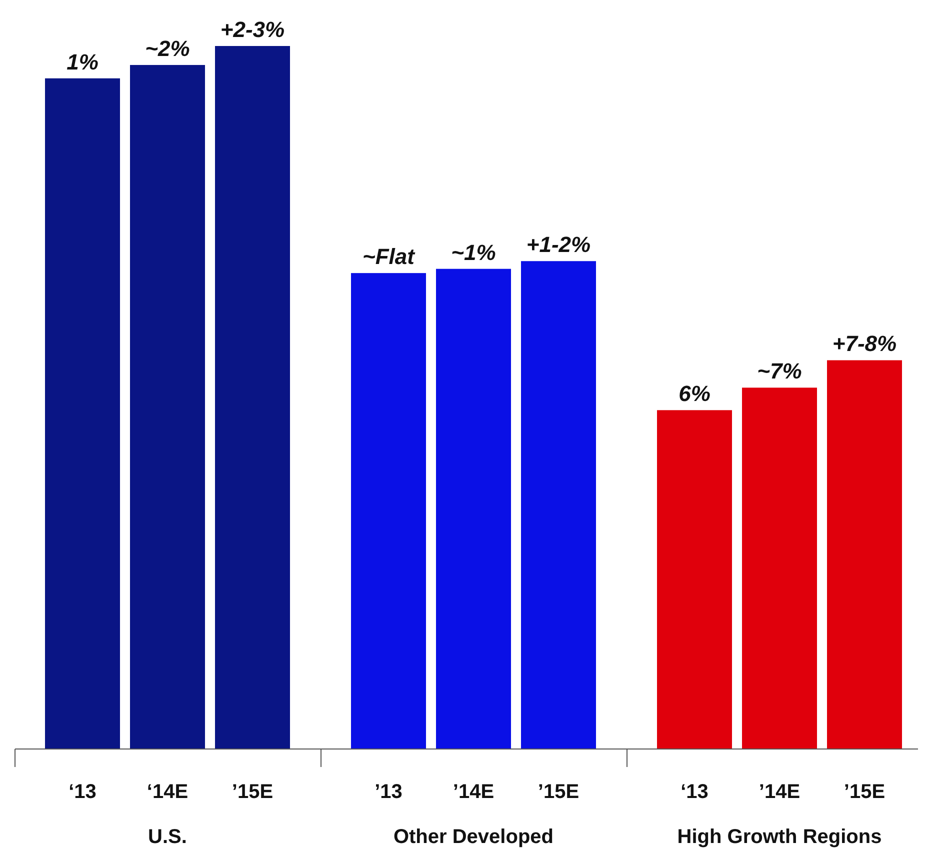  What do you see at coordinates (779, 371) in the screenshot?
I see `annotation: ~7%` at bounding box center [779, 371].